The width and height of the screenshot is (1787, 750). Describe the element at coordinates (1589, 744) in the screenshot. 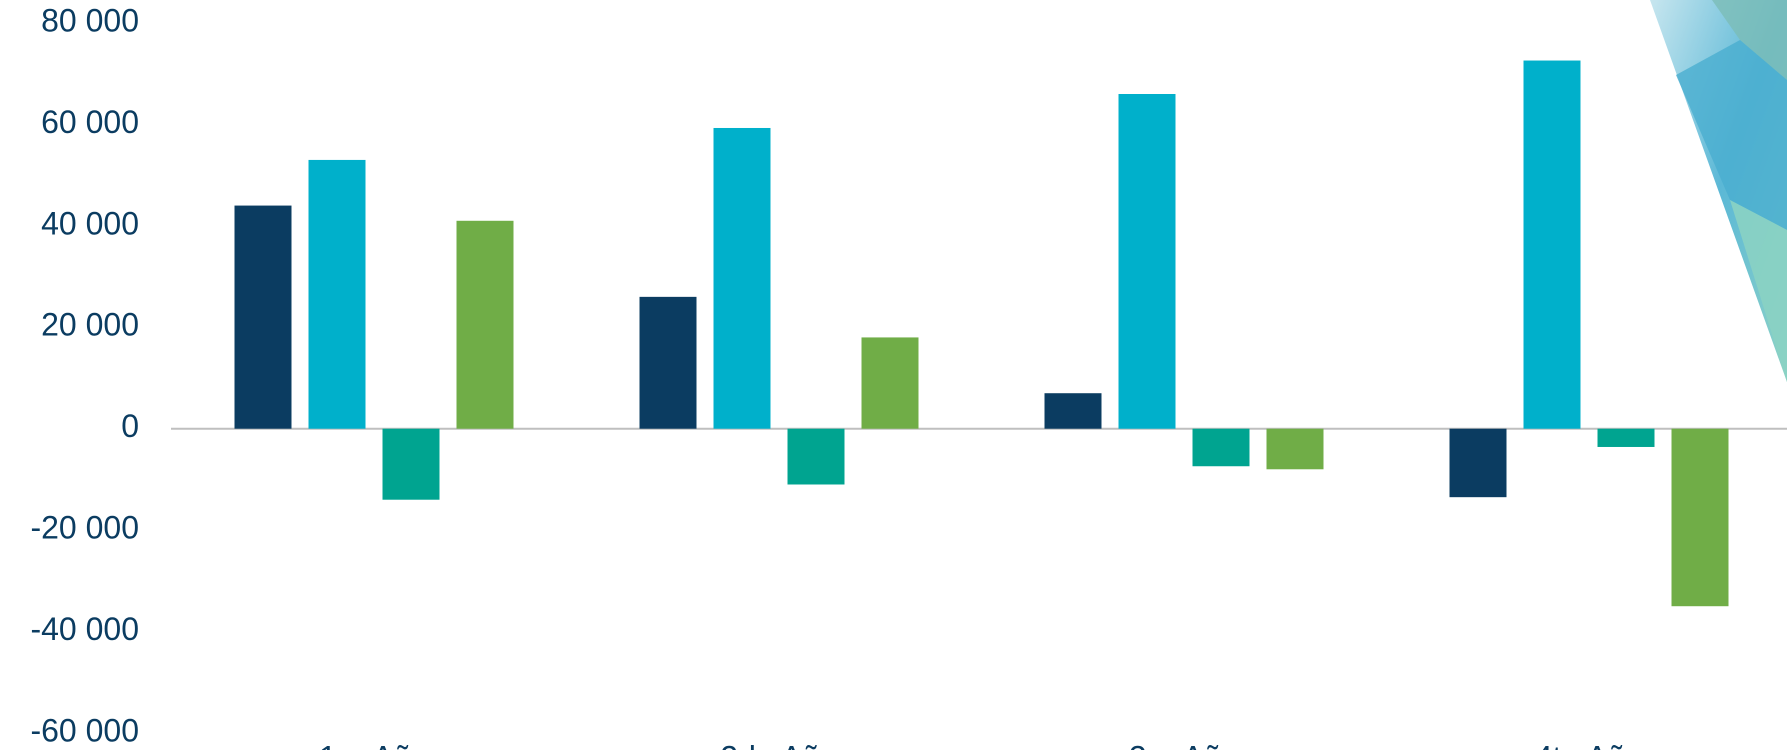

I see `x-tick-label: 4to Año` at that location.